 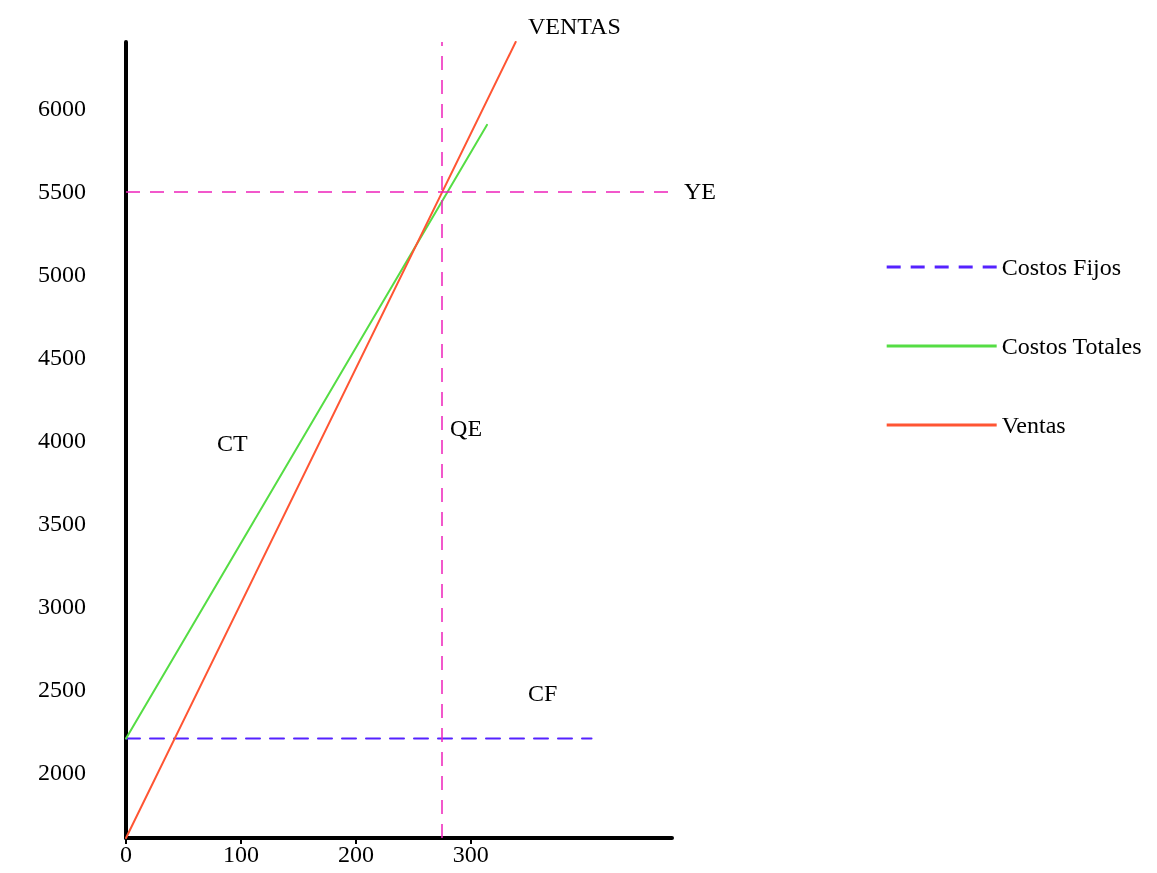 What do you see at coordinates (470, 854) in the screenshot?
I see `x-tick-label: 300` at bounding box center [470, 854].